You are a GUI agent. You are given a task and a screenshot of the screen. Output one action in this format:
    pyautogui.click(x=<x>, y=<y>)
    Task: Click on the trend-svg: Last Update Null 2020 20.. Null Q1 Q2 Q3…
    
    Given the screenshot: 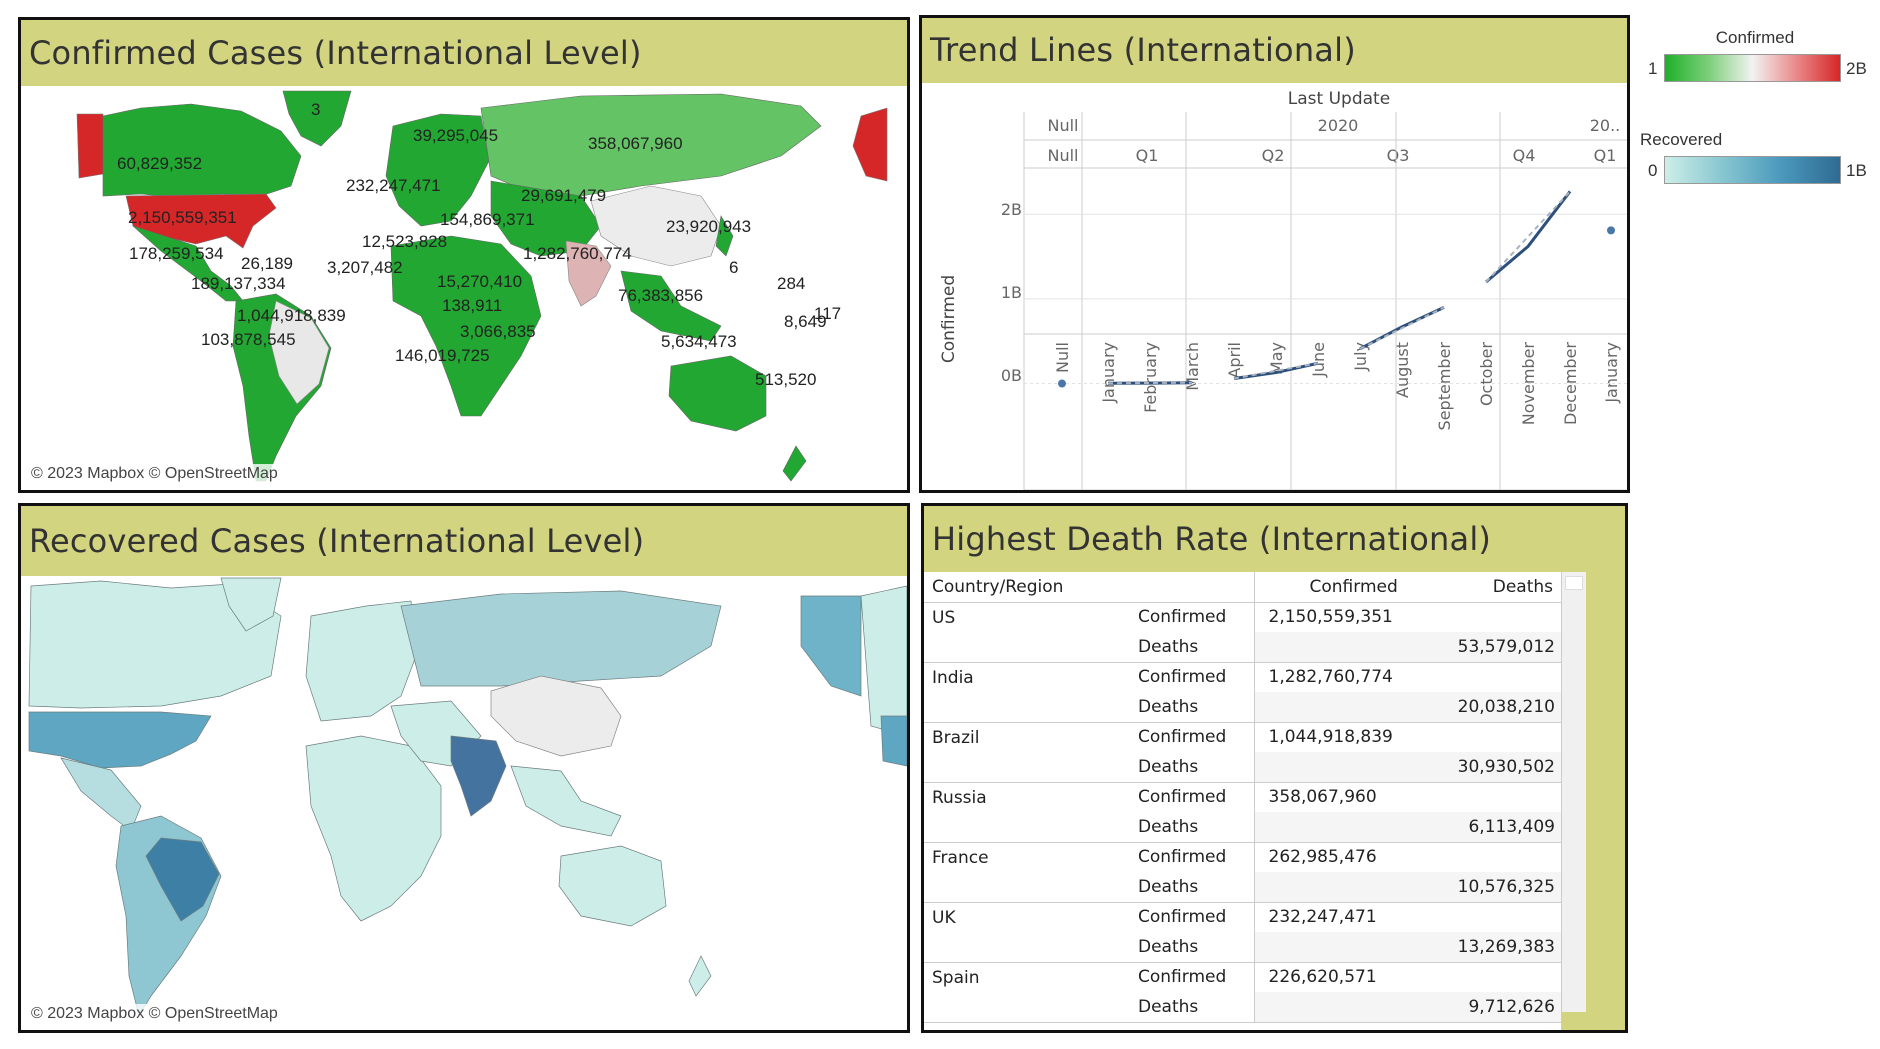 What is the action you would take?
    pyautogui.click(x=1283, y=289)
    